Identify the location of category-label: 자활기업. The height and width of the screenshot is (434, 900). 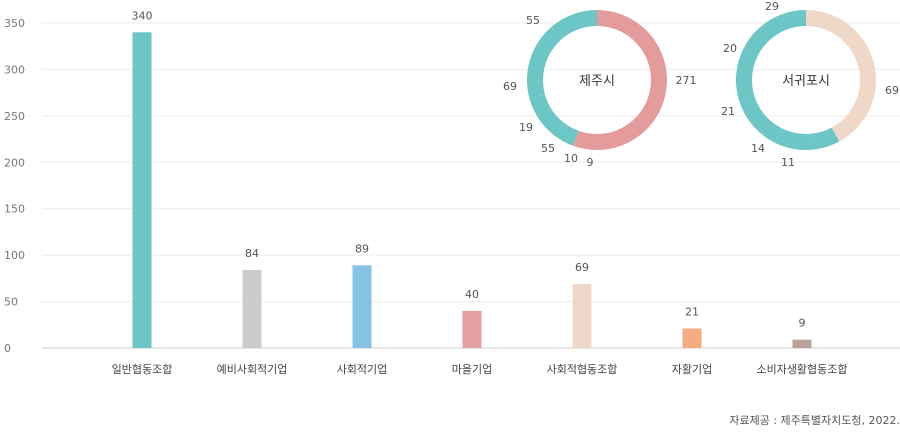
(692, 369).